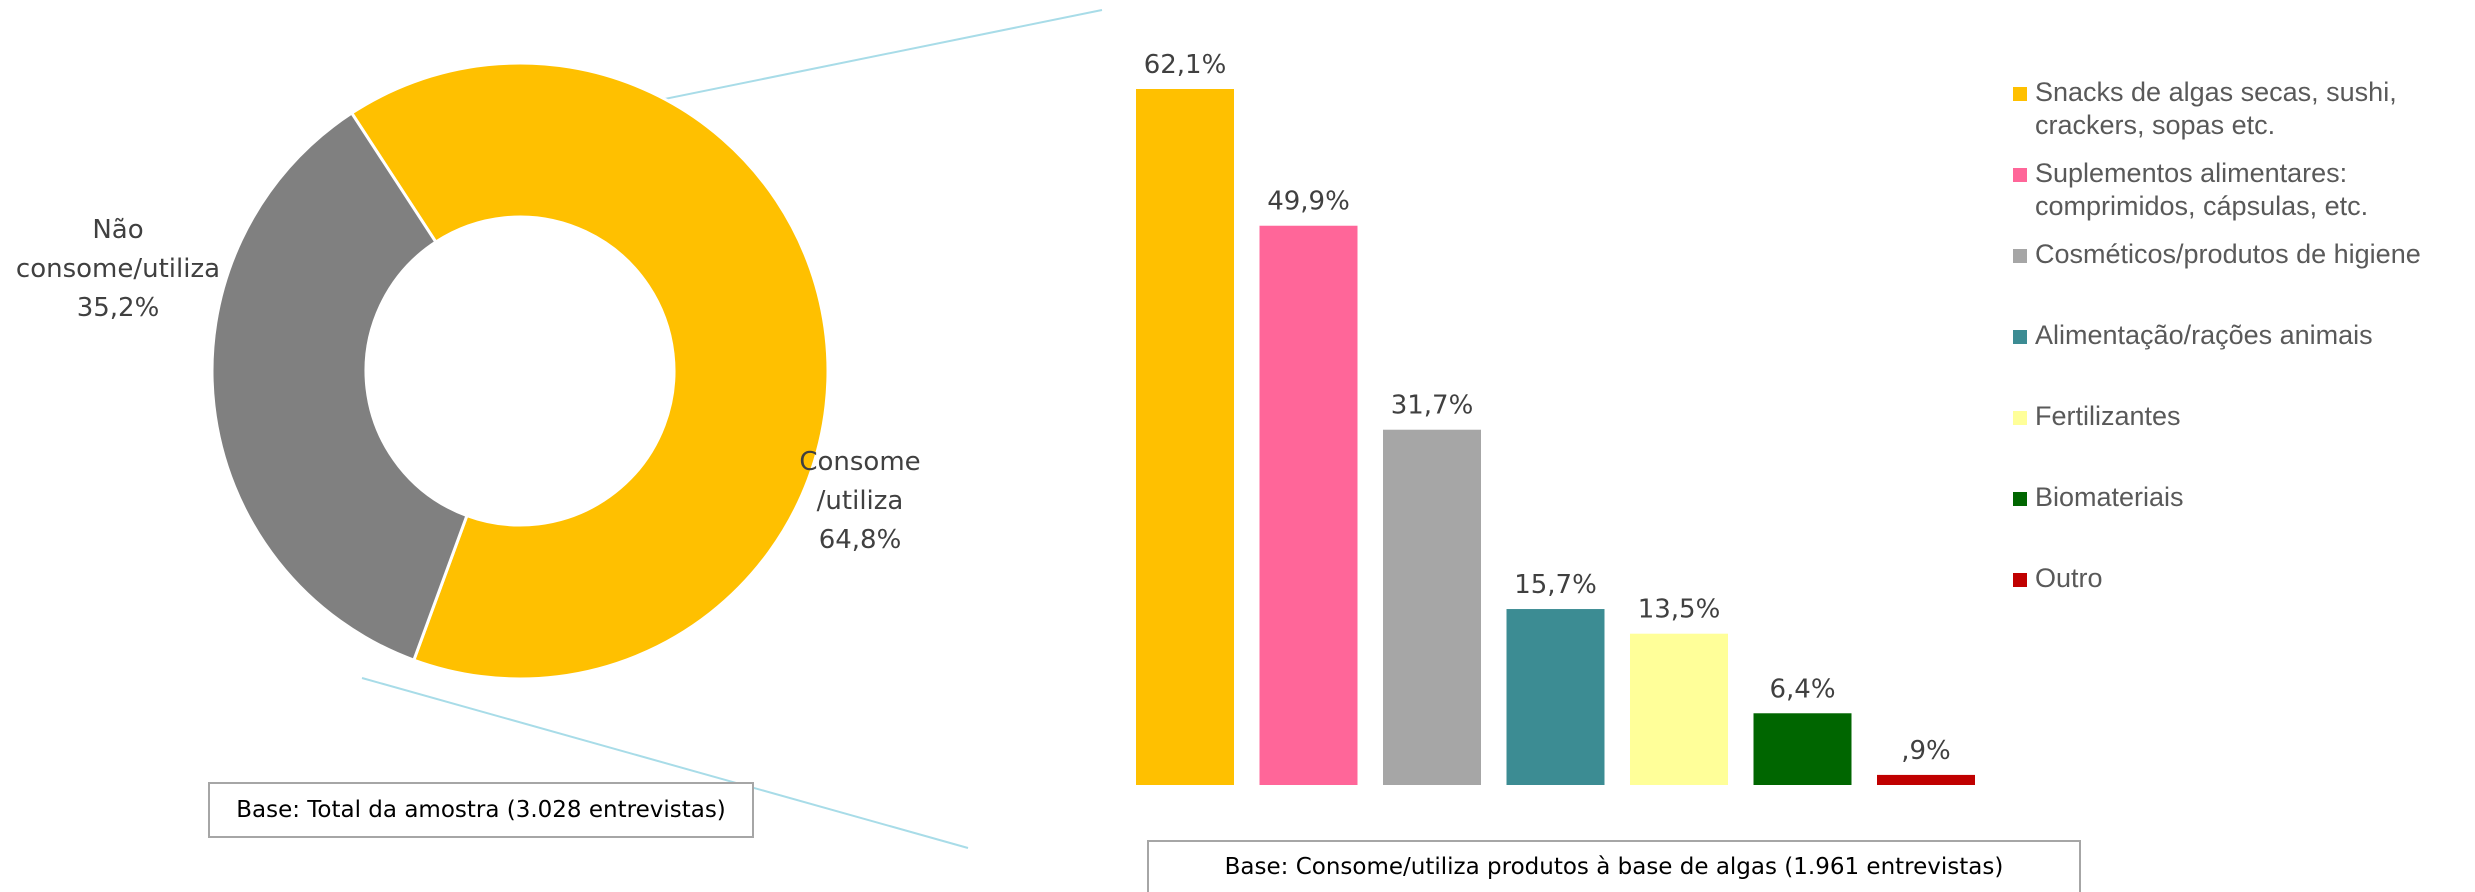 This screenshot has width=2475, height=892. Describe the element at coordinates (2204, 335) in the screenshot. I see `legend-entry: Alimentação/rações animais` at that location.